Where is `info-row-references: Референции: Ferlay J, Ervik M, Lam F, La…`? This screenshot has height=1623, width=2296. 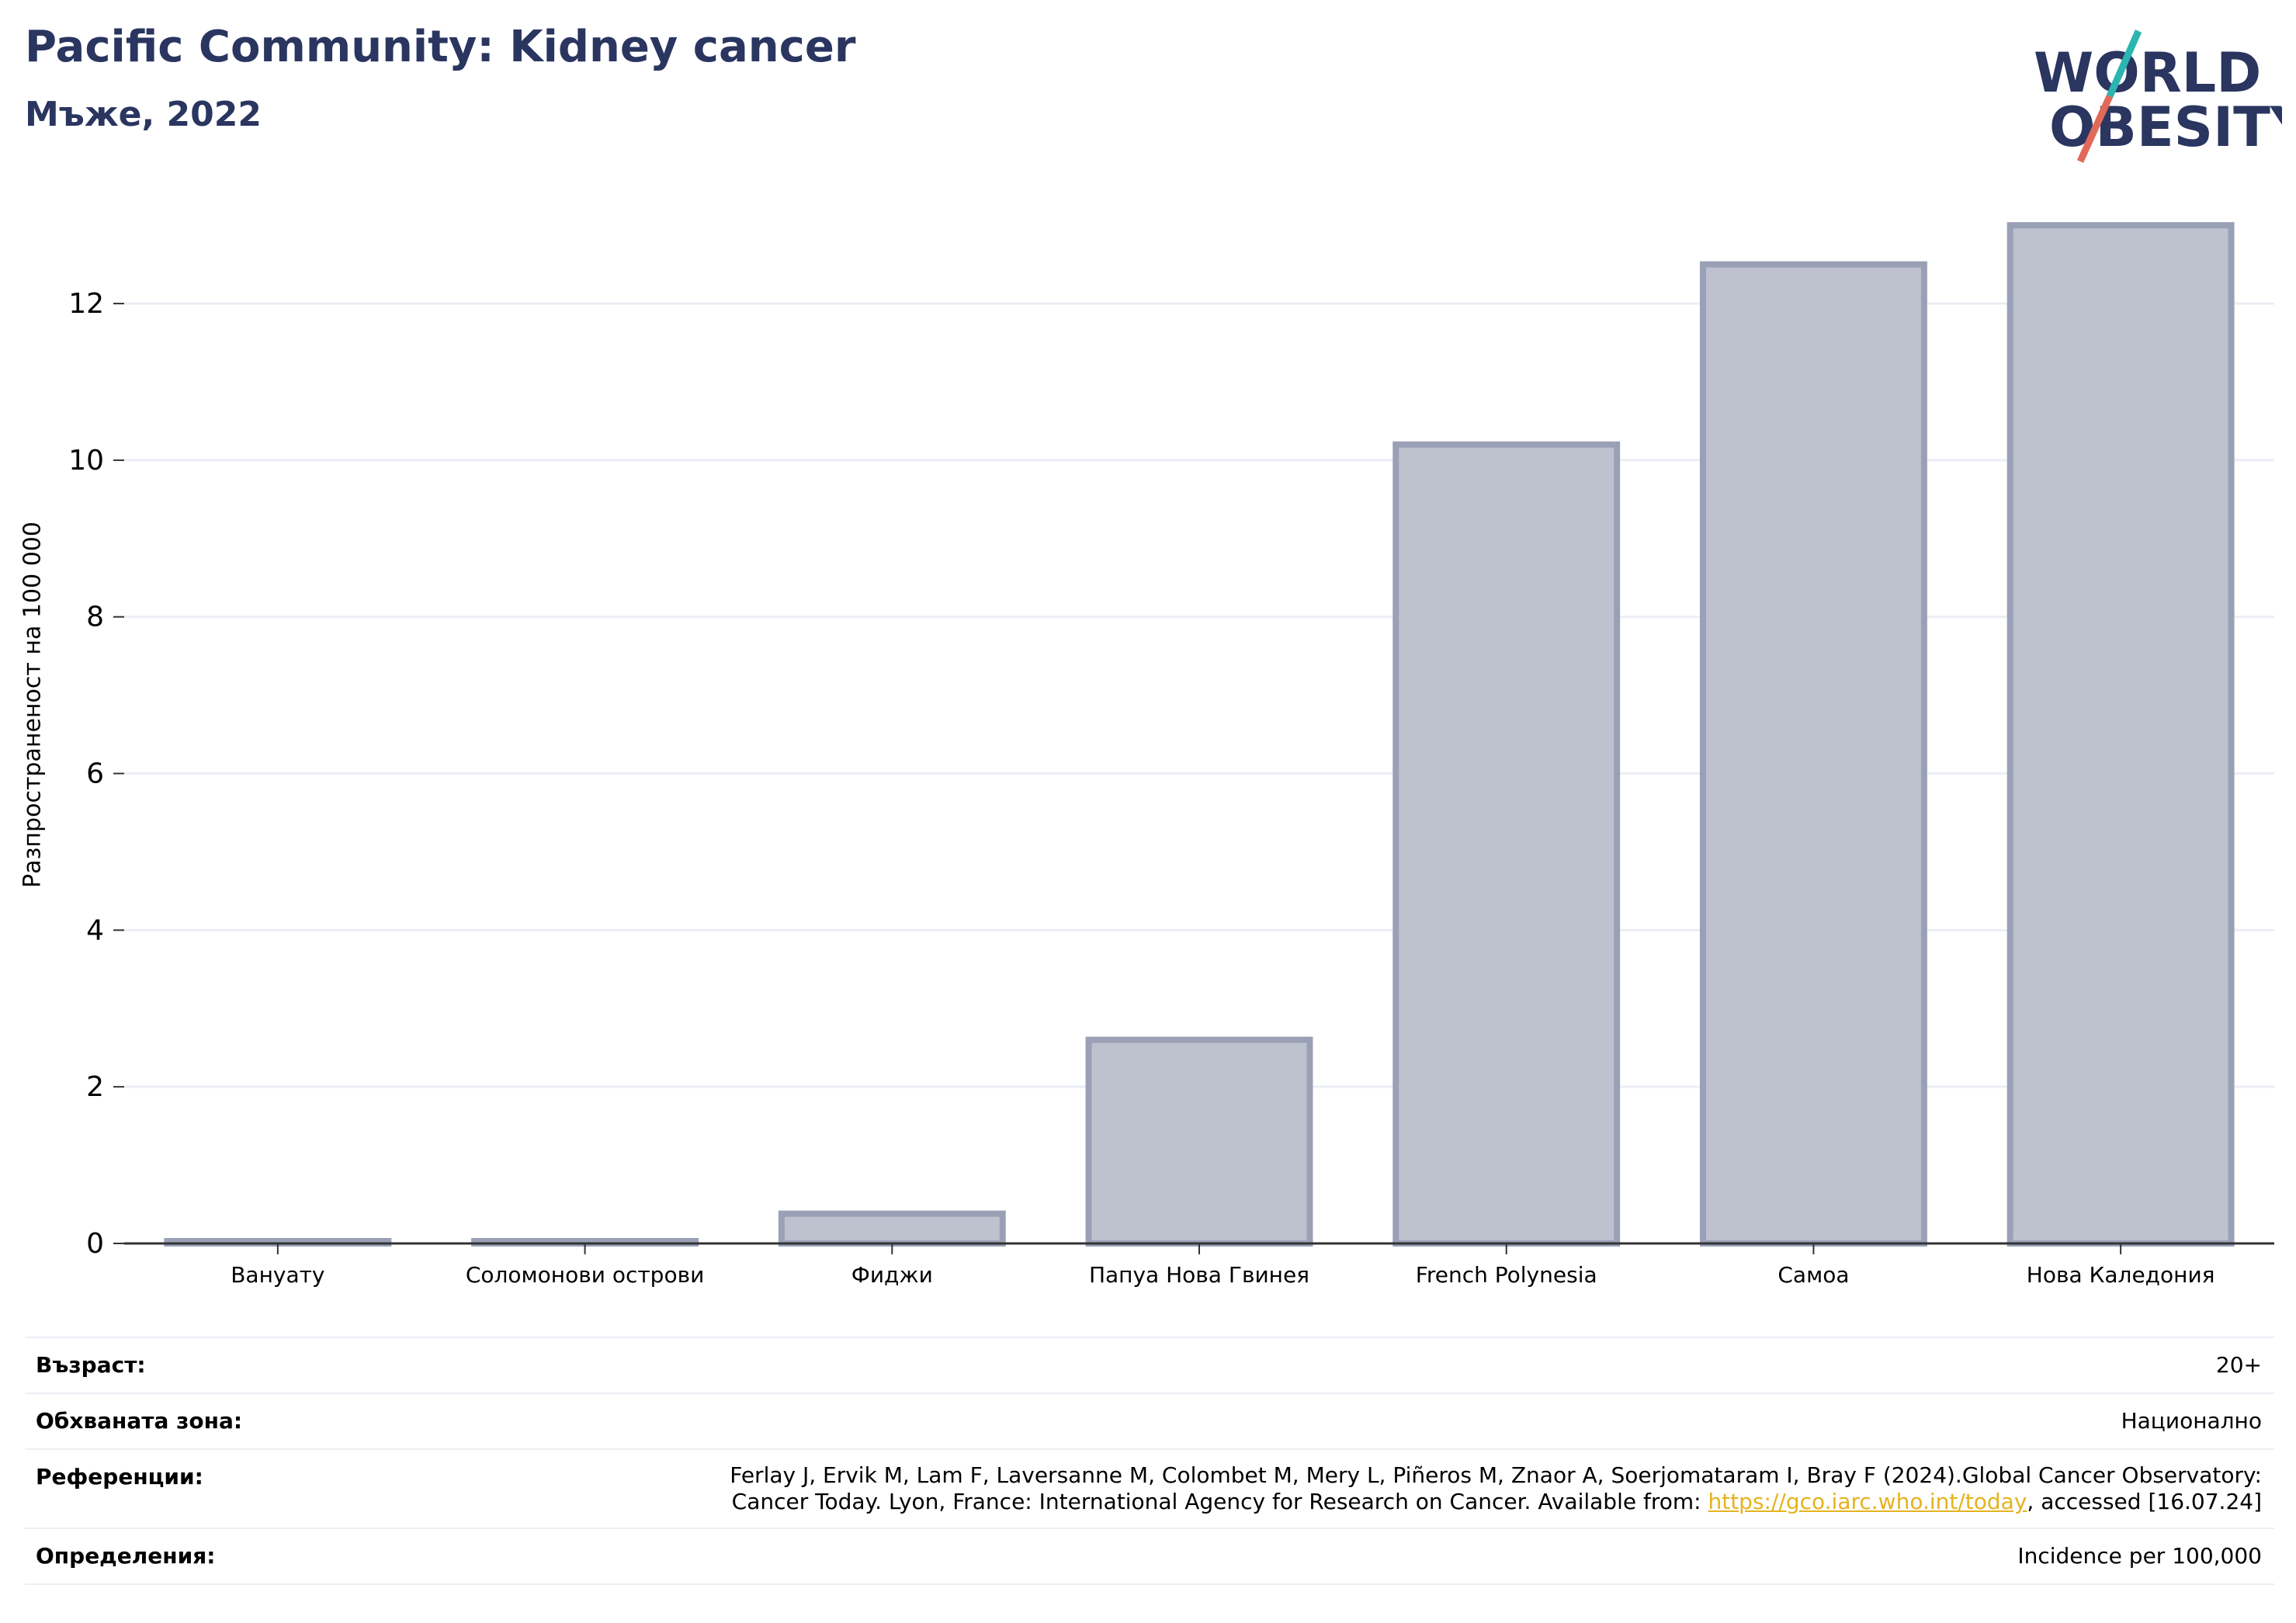
info-row-references: Референции: Ferlay J, Ervik M, Lam F, La… is located at coordinates (1149, 1488).